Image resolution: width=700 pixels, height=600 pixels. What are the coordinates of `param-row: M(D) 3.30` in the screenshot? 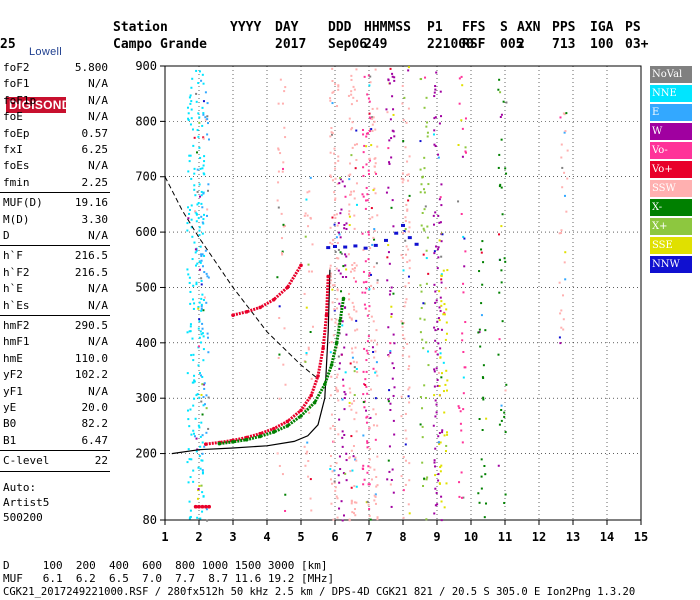 It's located at (55, 220).